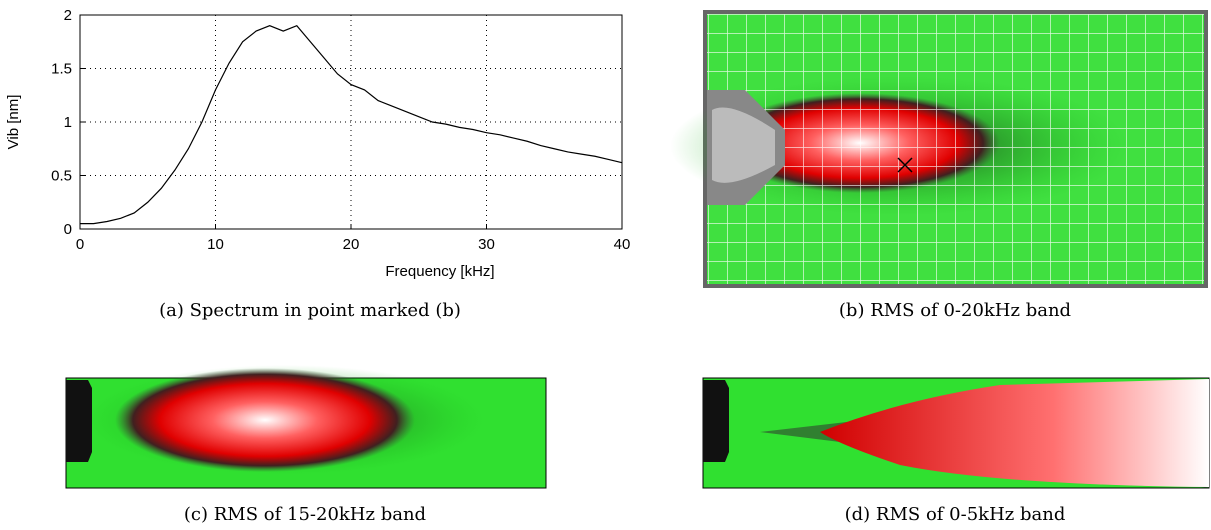 The height and width of the screenshot is (530, 1211). What do you see at coordinates (13, 122) in the screenshot?
I see `y-axis-label: Vib [nm]` at bounding box center [13, 122].